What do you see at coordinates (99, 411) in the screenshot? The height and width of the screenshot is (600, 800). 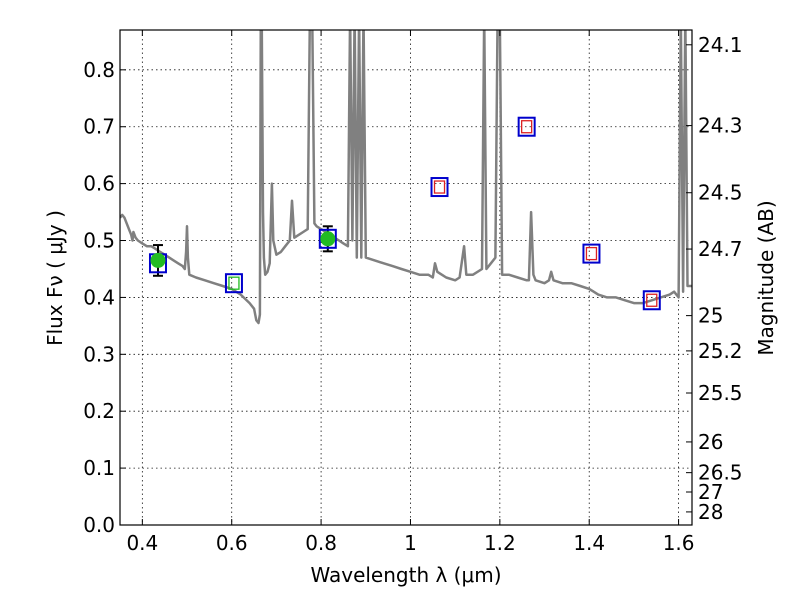 I see `y-tick-label: 0.2` at bounding box center [99, 411].